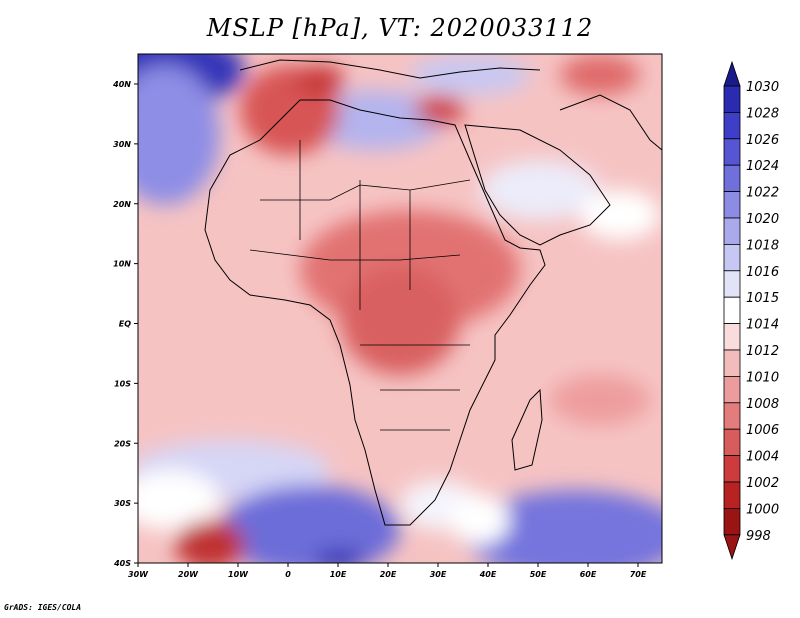  Describe the element at coordinates (360, 285) in the screenshot. I see `country-borders` at that location.